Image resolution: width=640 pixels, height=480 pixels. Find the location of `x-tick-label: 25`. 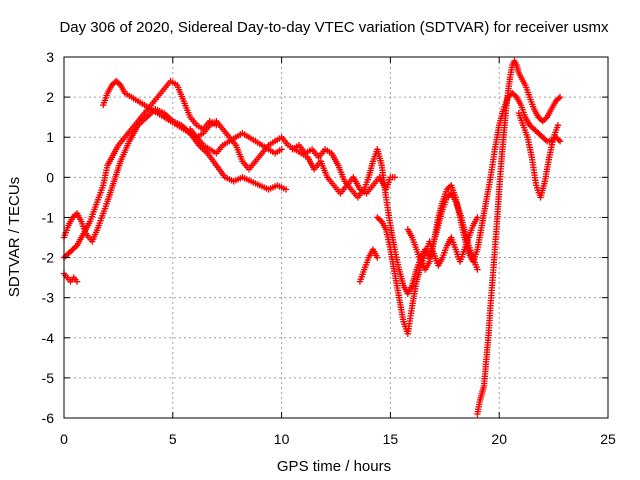

x-tick-label: 25 is located at coordinates (608, 439).